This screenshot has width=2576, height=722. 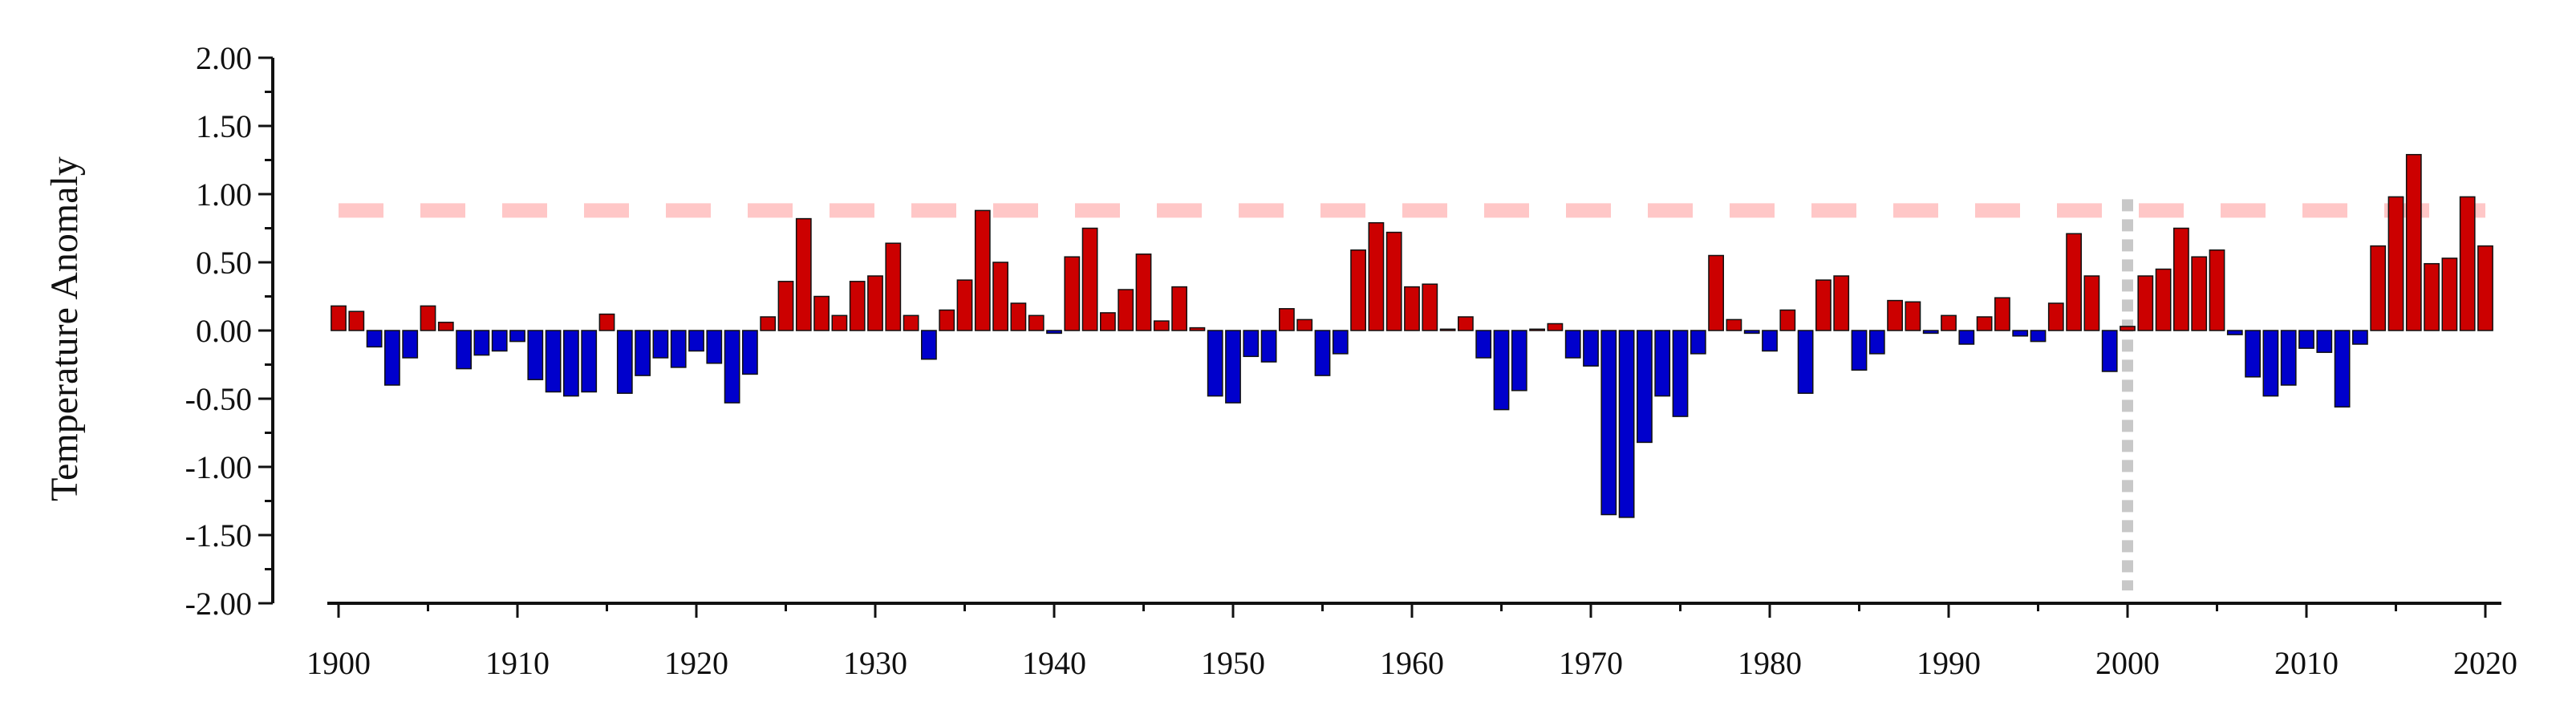 I want to click on x-tick-label: 1970, so click(x=1591, y=663).